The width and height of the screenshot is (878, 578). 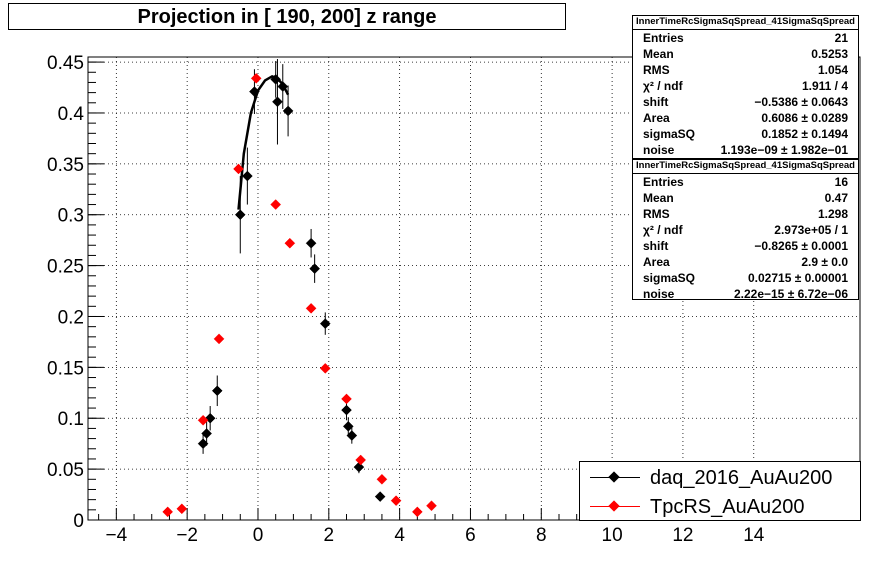 What do you see at coordinates (841, 182) in the screenshot?
I see `stats-value: 16` at bounding box center [841, 182].